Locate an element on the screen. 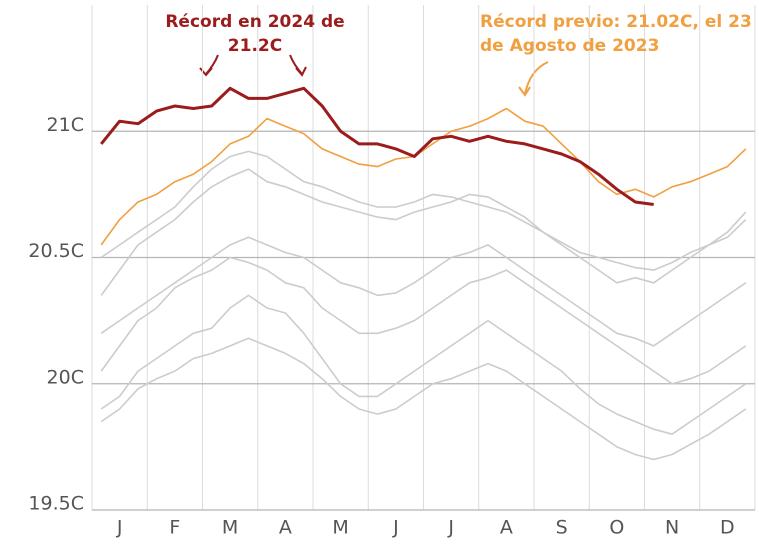 The height and width of the screenshot is (544, 759). y-tick-label: 20.5C is located at coordinates (56, 251).